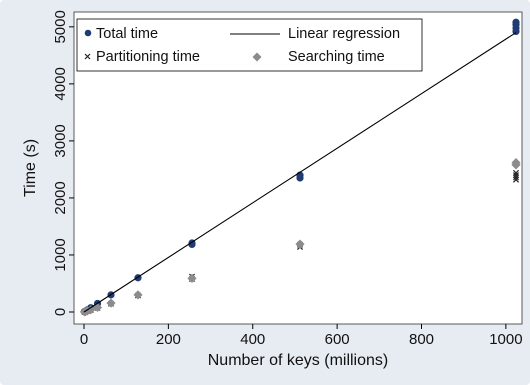  What do you see at coordinates (88, 33) in the screenshot?
I see `legend-marker-total-time` at bounding box center [88, 33].